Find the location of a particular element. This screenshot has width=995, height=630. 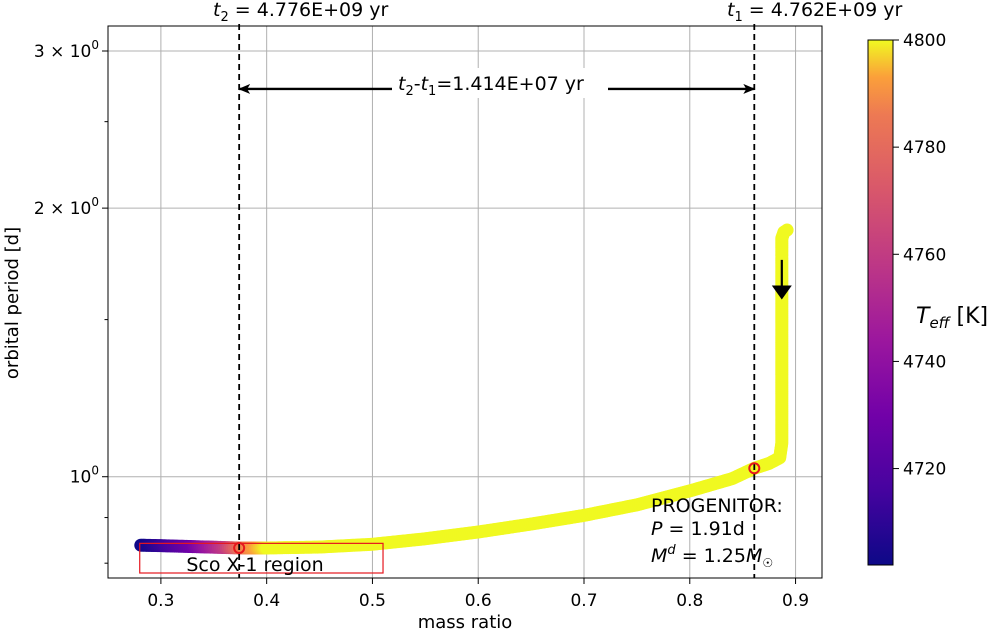

colorbar-tick-label: 4780 is located at coordinates (924, 148).